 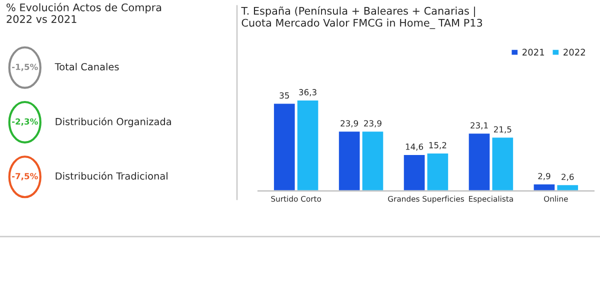 I want to click on data-label: 2,6, so click(x=568, y=177).